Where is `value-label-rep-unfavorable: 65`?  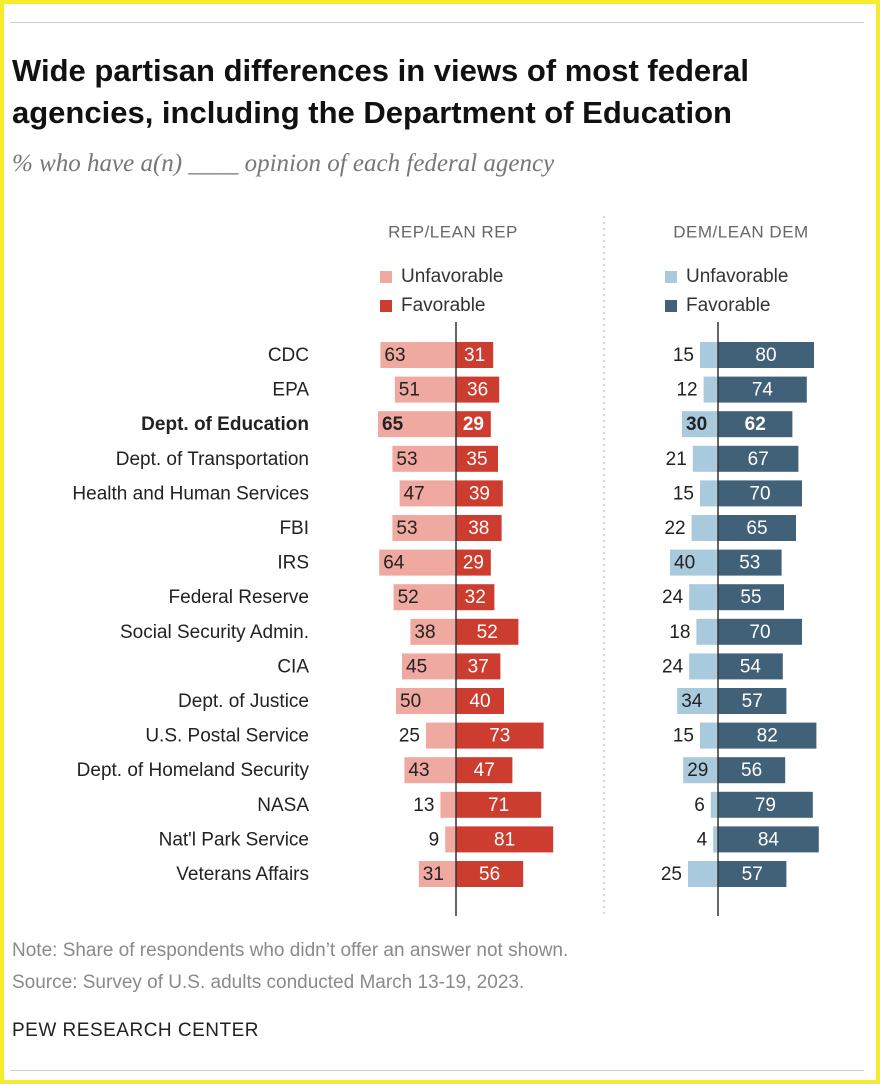 value-label-rep-unfavorable: 65 is located at coordinates (393, 424).